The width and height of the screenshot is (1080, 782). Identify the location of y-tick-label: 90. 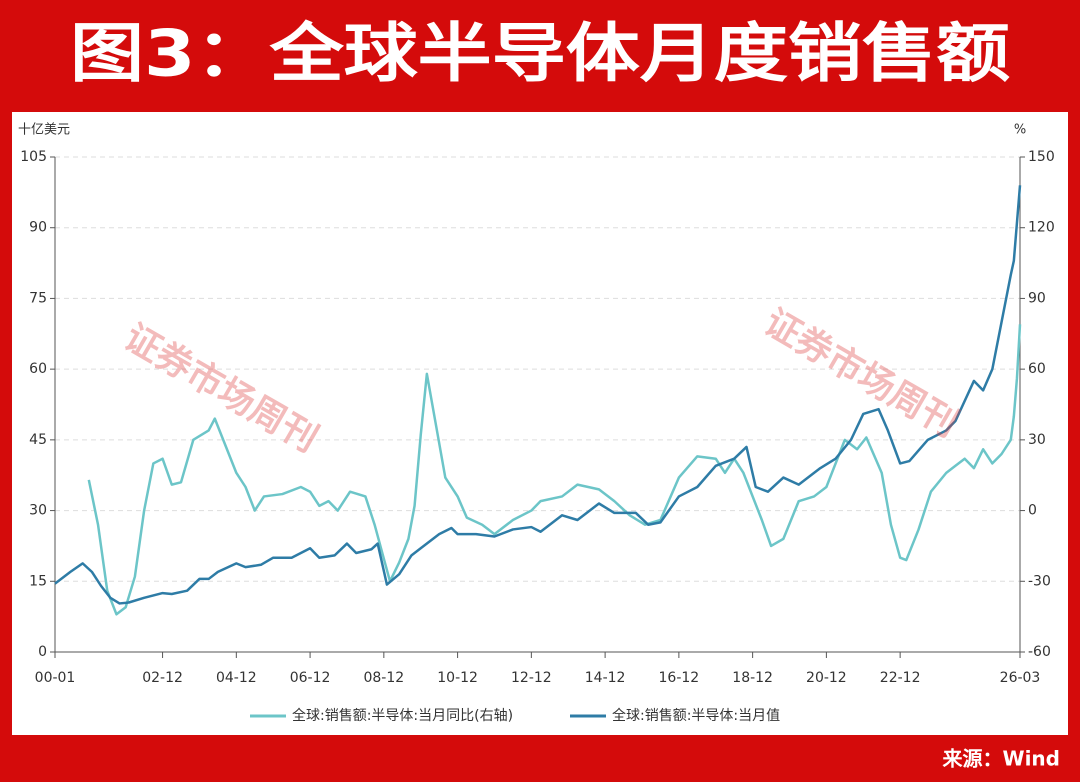
(38, 228).